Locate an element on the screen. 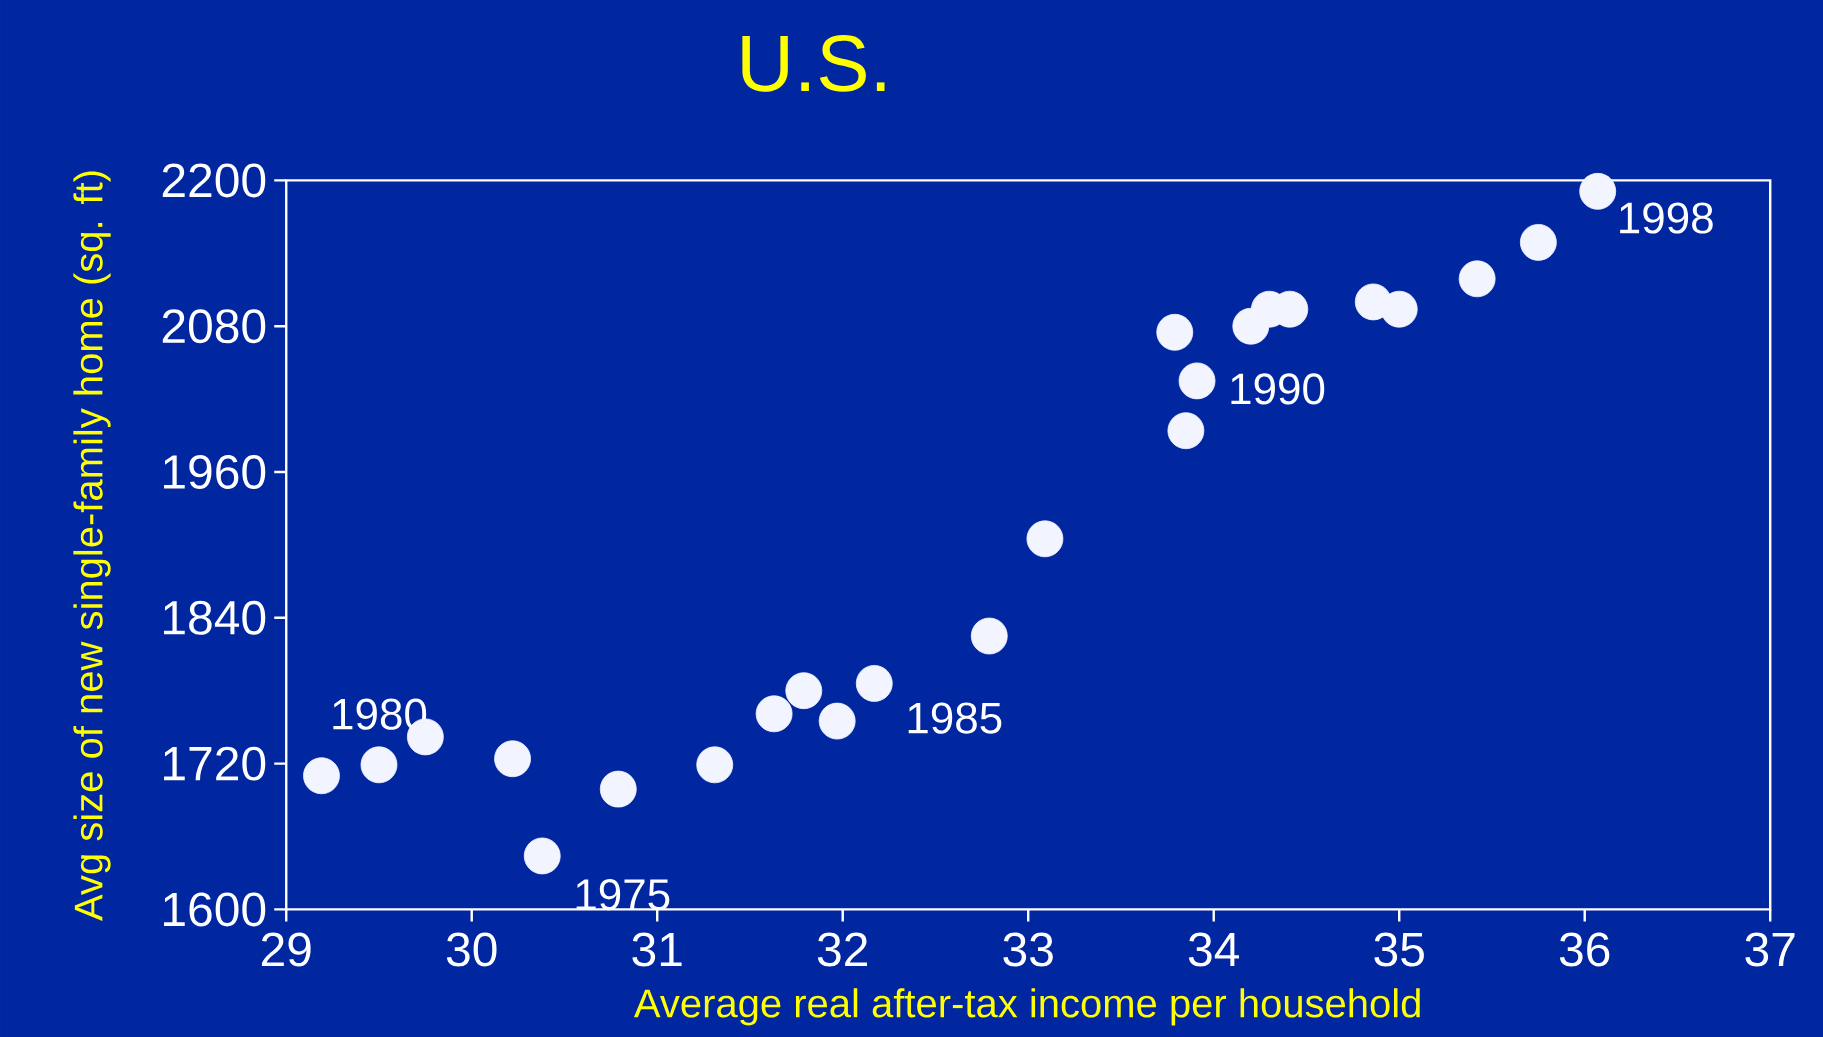 Image resolution: width=1823 pixels, height=1037 pixels. annotation: 1990 is located at coordinates (1278, 389).